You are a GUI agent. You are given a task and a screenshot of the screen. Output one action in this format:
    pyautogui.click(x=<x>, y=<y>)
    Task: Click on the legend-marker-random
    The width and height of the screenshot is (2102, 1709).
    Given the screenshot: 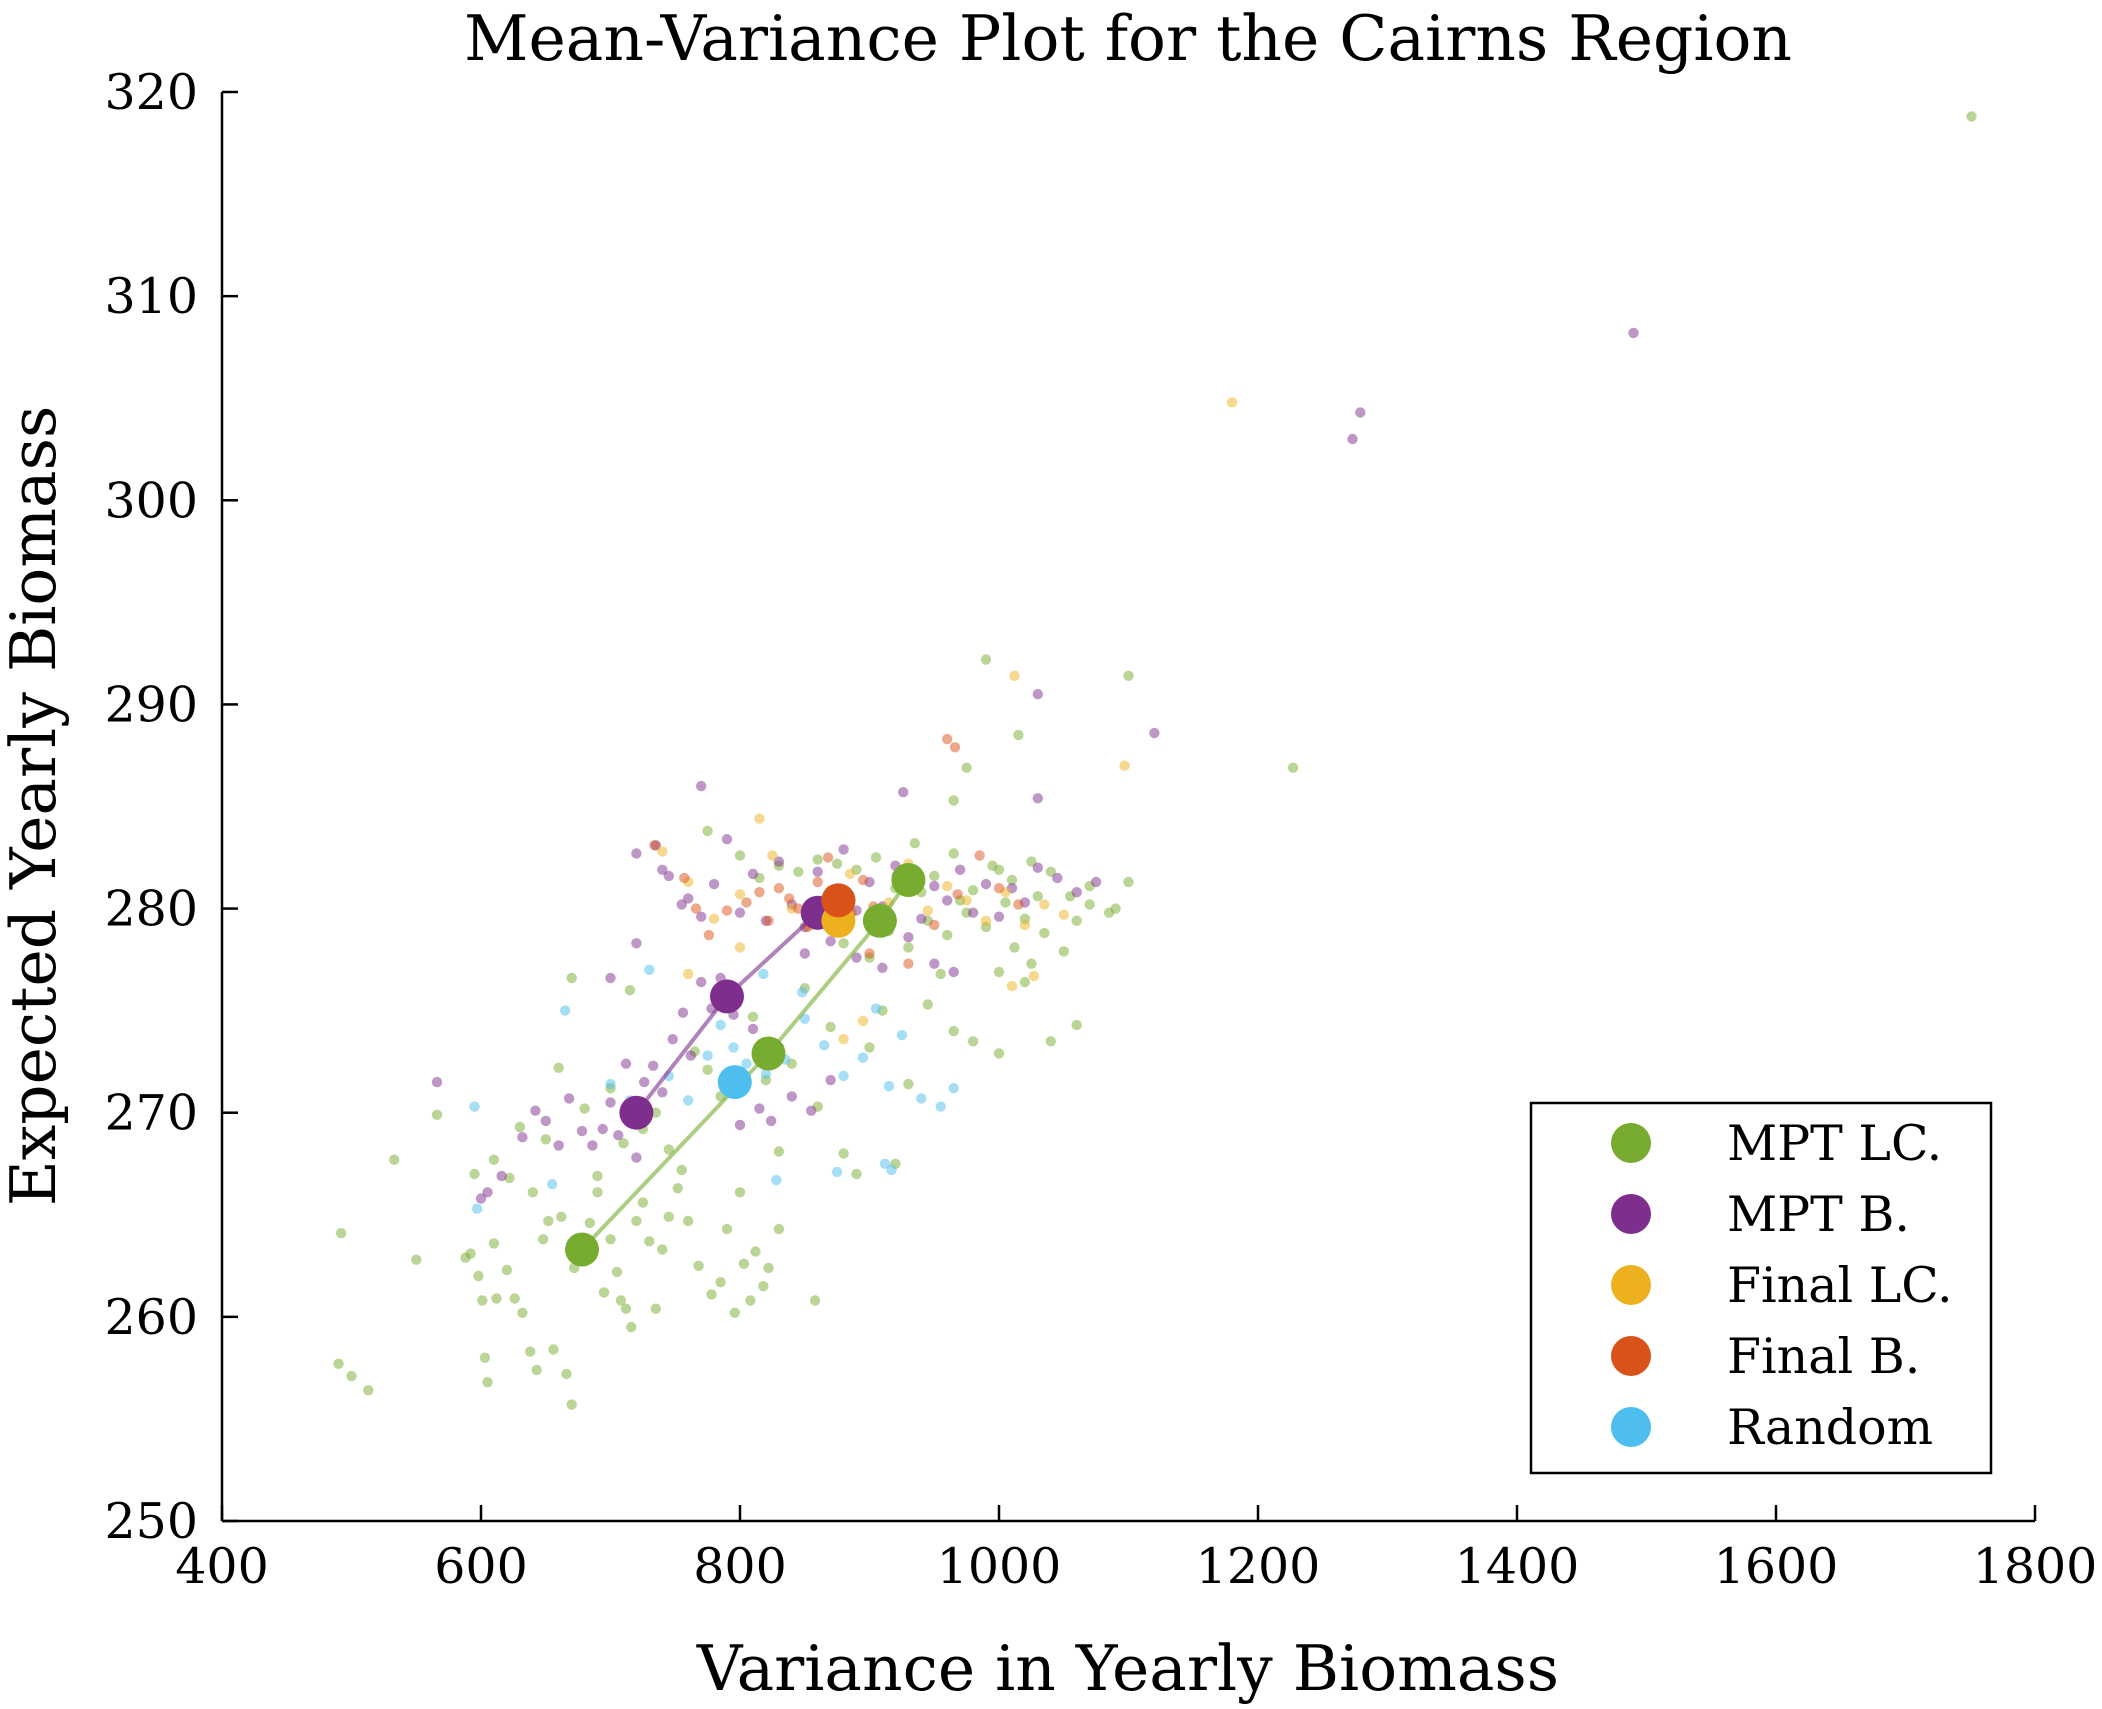 What is the action you would take?
    pyautogui.click(x=1631, y=1427)
    